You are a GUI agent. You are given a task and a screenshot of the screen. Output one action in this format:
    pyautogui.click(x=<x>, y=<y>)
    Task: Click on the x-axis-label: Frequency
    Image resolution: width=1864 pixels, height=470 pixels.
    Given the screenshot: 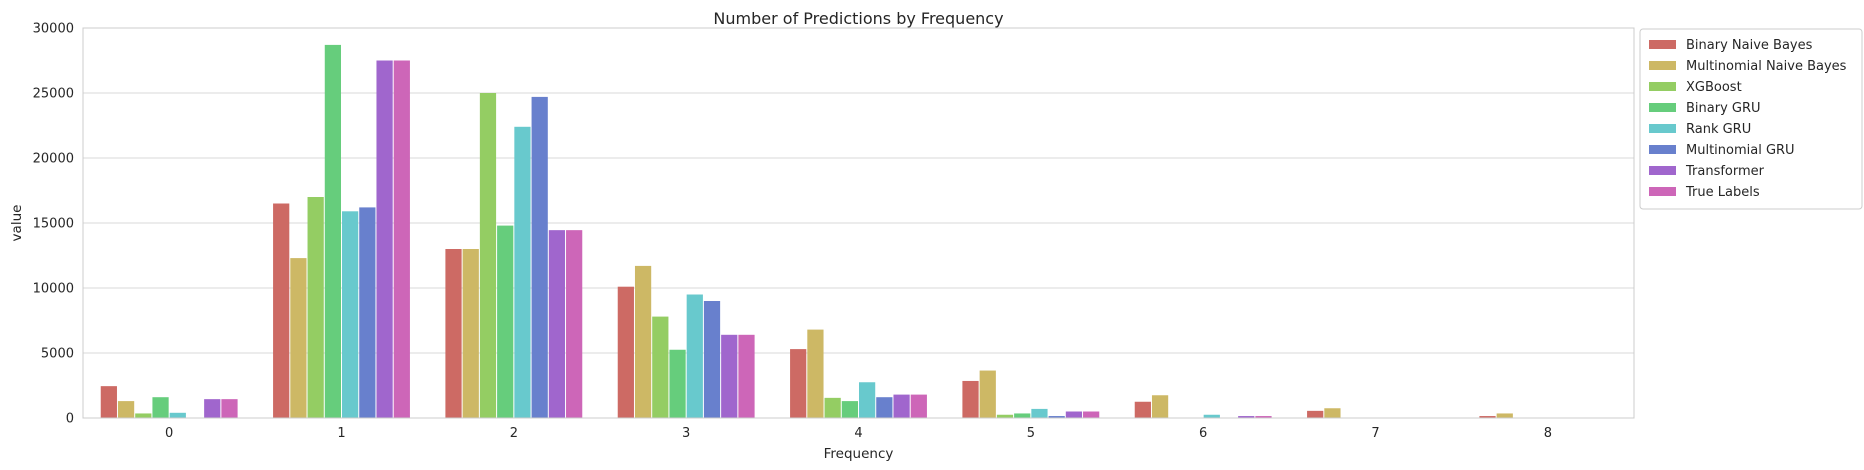 What is the action you would take?
    pyautogui.click(x=859, y=454)
    